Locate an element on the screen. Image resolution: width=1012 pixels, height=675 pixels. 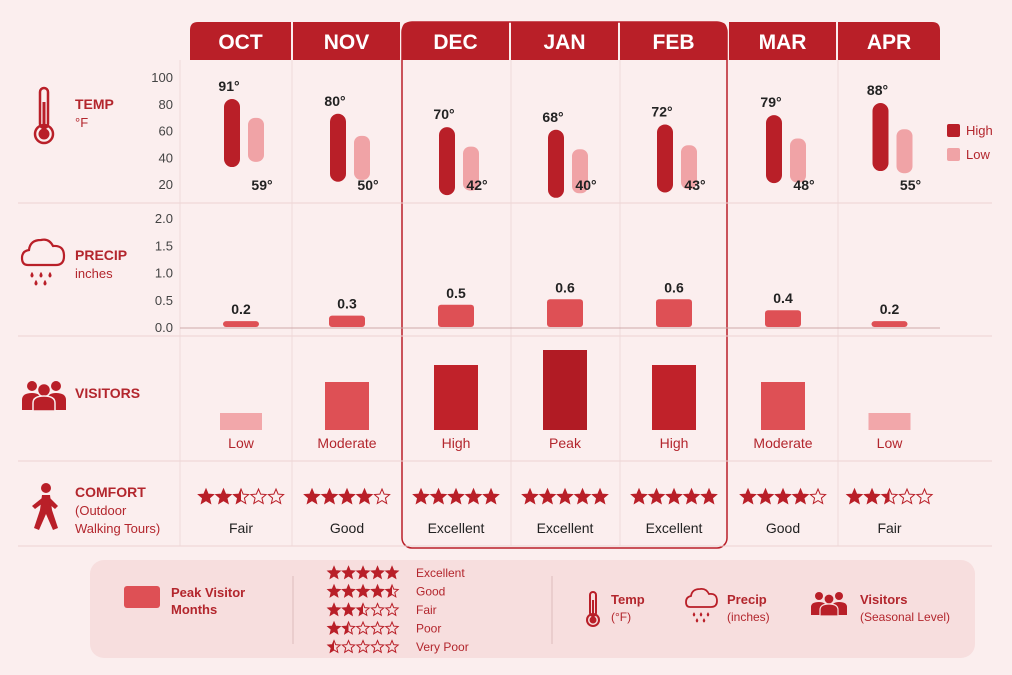
legend-rating-label: Excellent is located at coordinates (440, 573).